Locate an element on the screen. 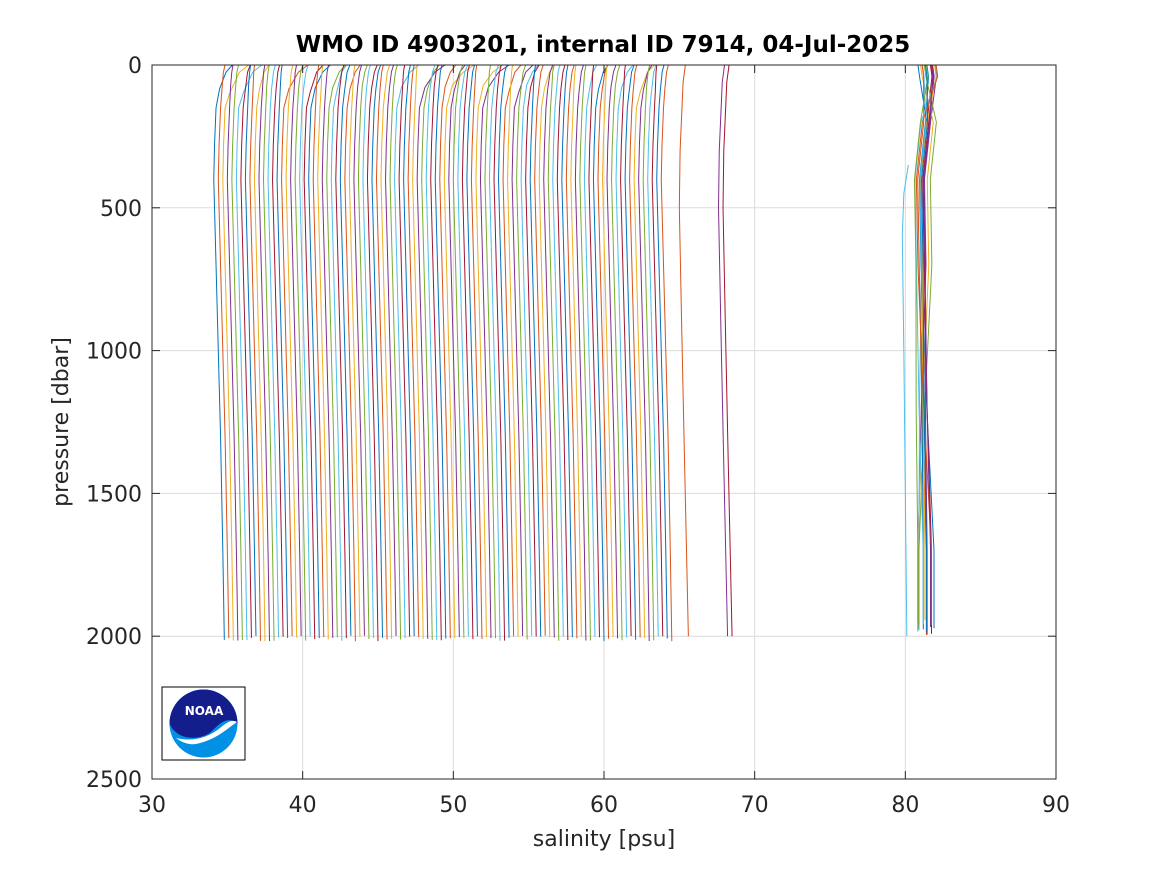 This screenshot has height=875, width=1167. logo-top is located at coordinates (203, 713).